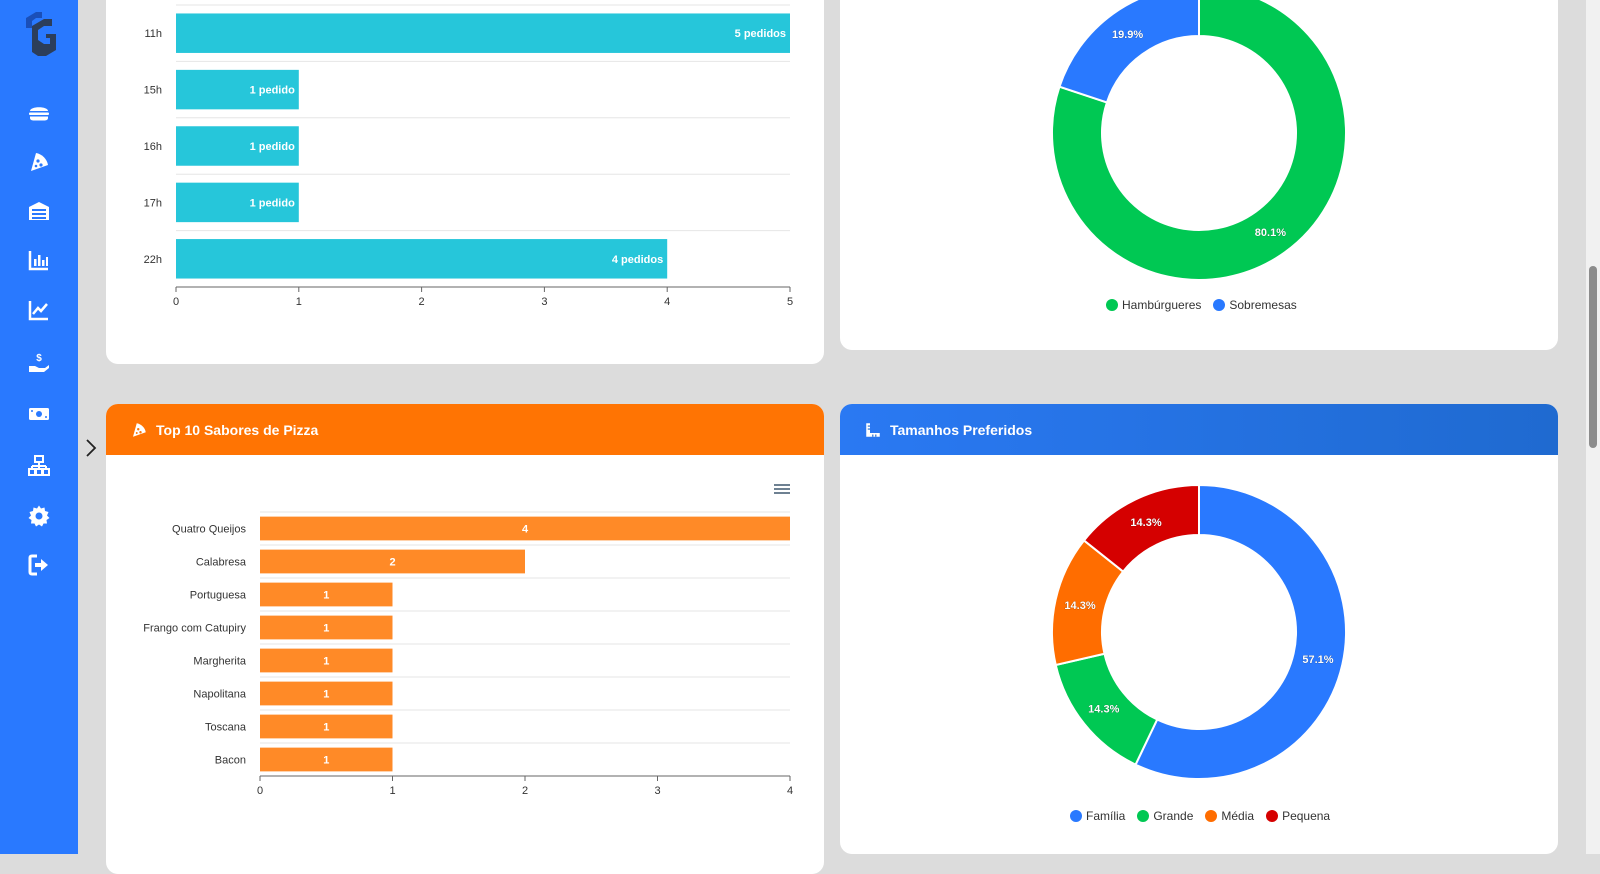 The image size is (1600, 874). I want to click on bar-data-label: 2, so click(392, 563).